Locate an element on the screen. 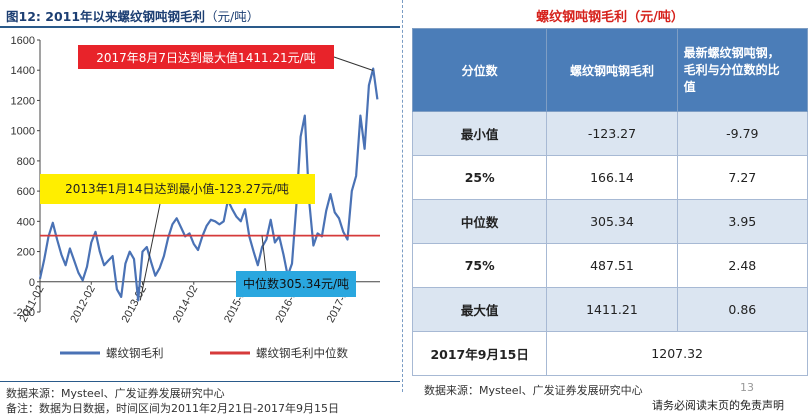 The image size is (810, 416). row-value: 166.14 is located at coordinates (612, 177).